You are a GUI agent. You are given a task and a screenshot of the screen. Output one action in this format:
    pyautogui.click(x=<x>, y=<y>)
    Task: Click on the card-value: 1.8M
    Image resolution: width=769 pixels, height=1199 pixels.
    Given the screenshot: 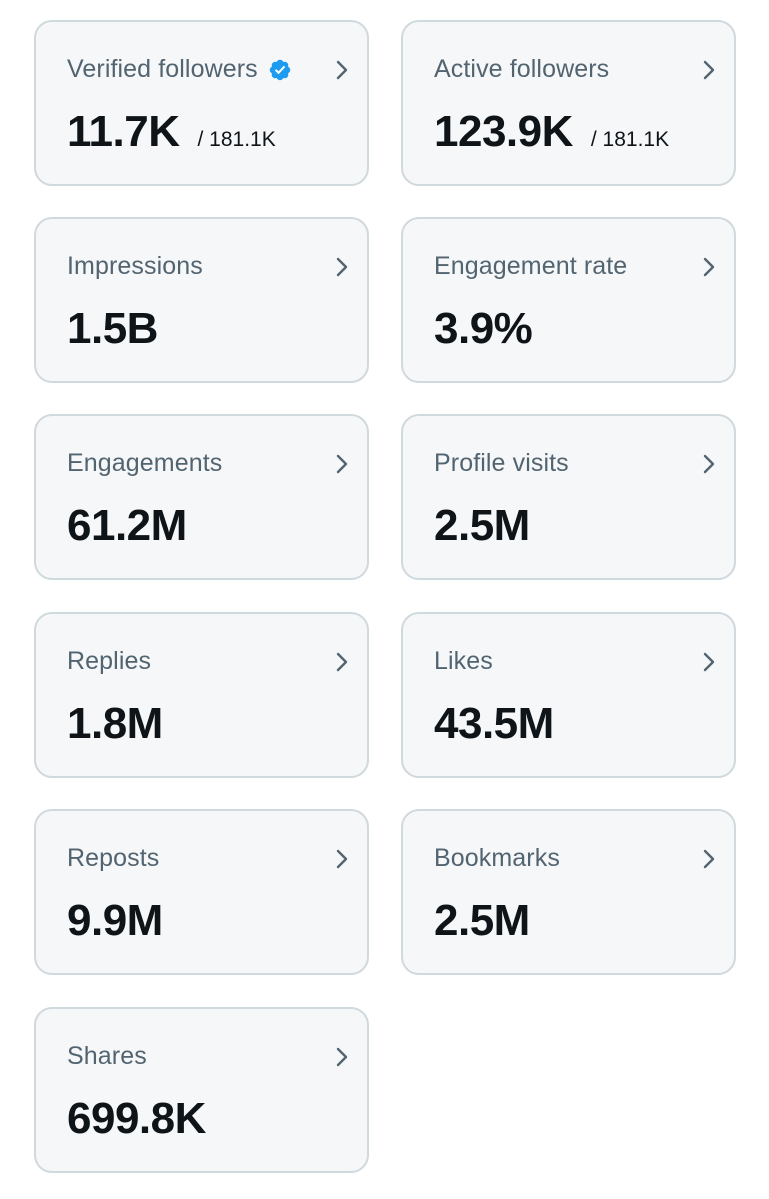 What is the action you would take?
    pyautogui.click(x=115, y=723)
    